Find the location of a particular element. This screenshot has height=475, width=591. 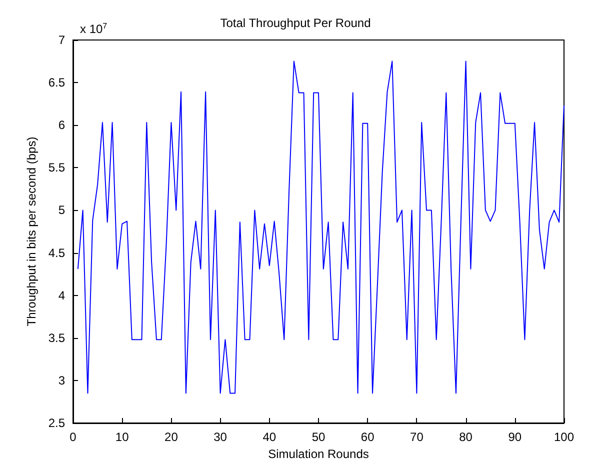

y-tick-label: 7 is located at coordinates (62, 40).